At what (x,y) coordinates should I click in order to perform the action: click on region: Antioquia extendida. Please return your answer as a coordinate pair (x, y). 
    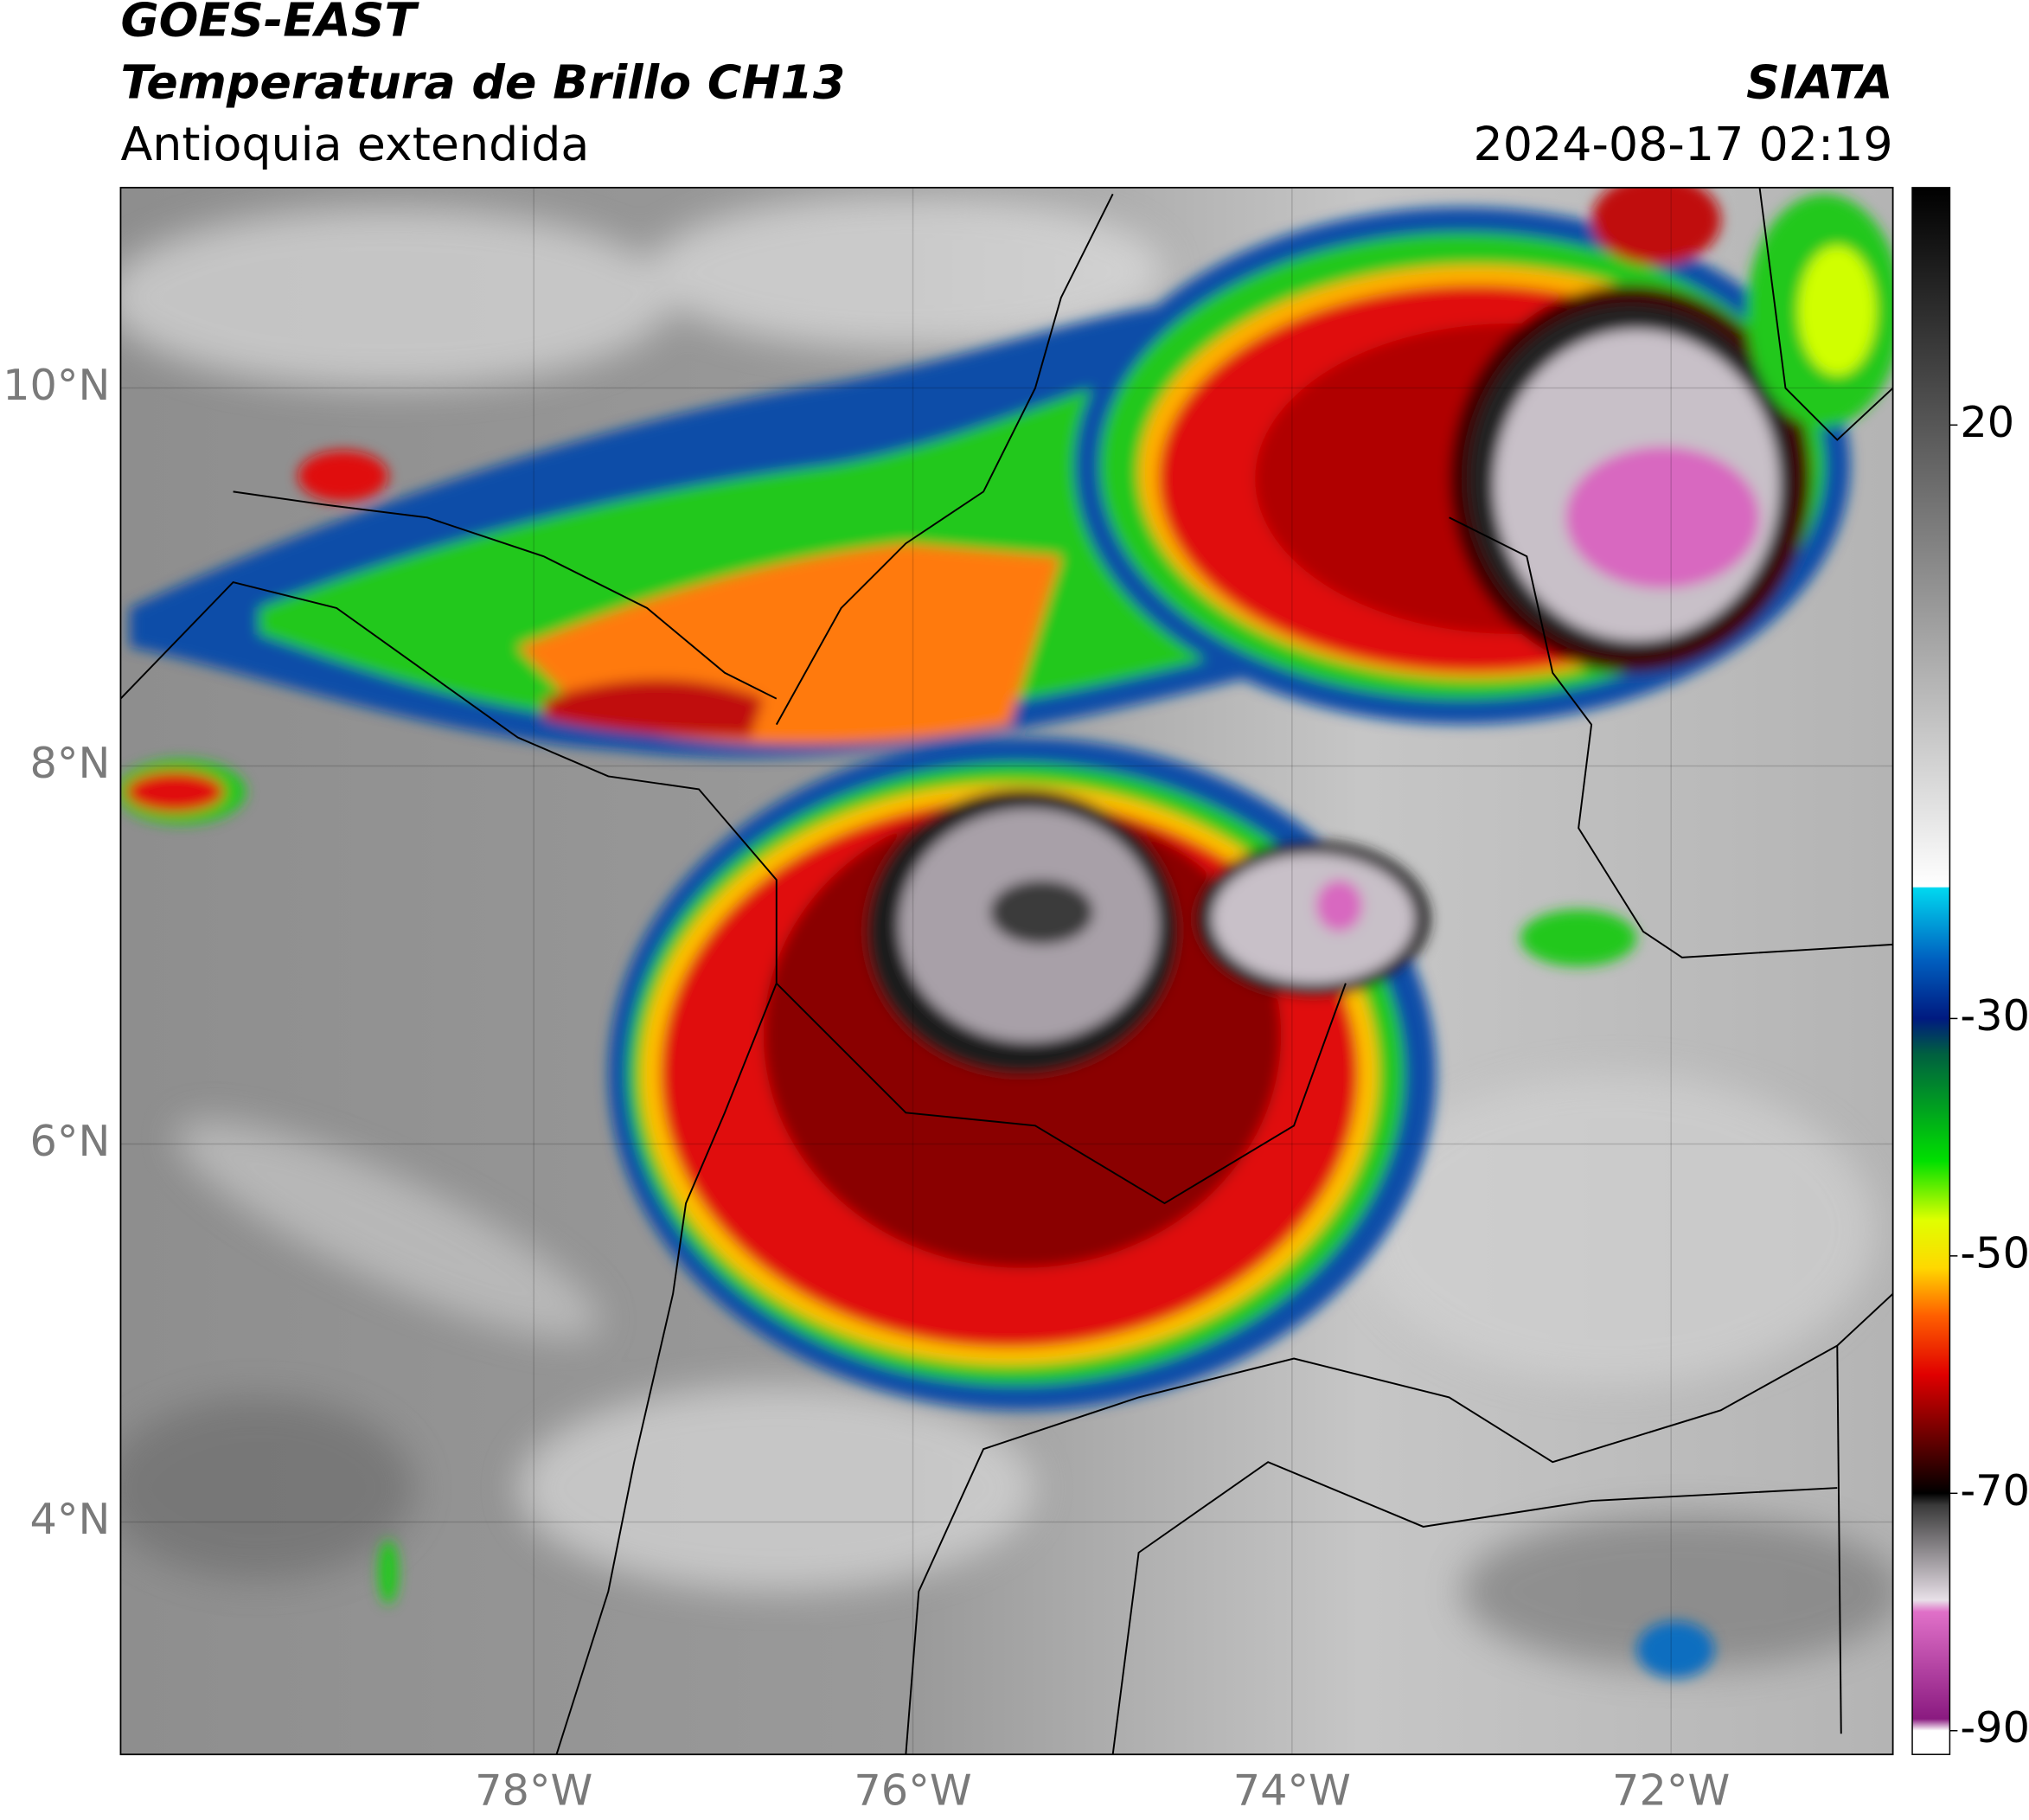
    Looking at the image, I should click on (354, 144).